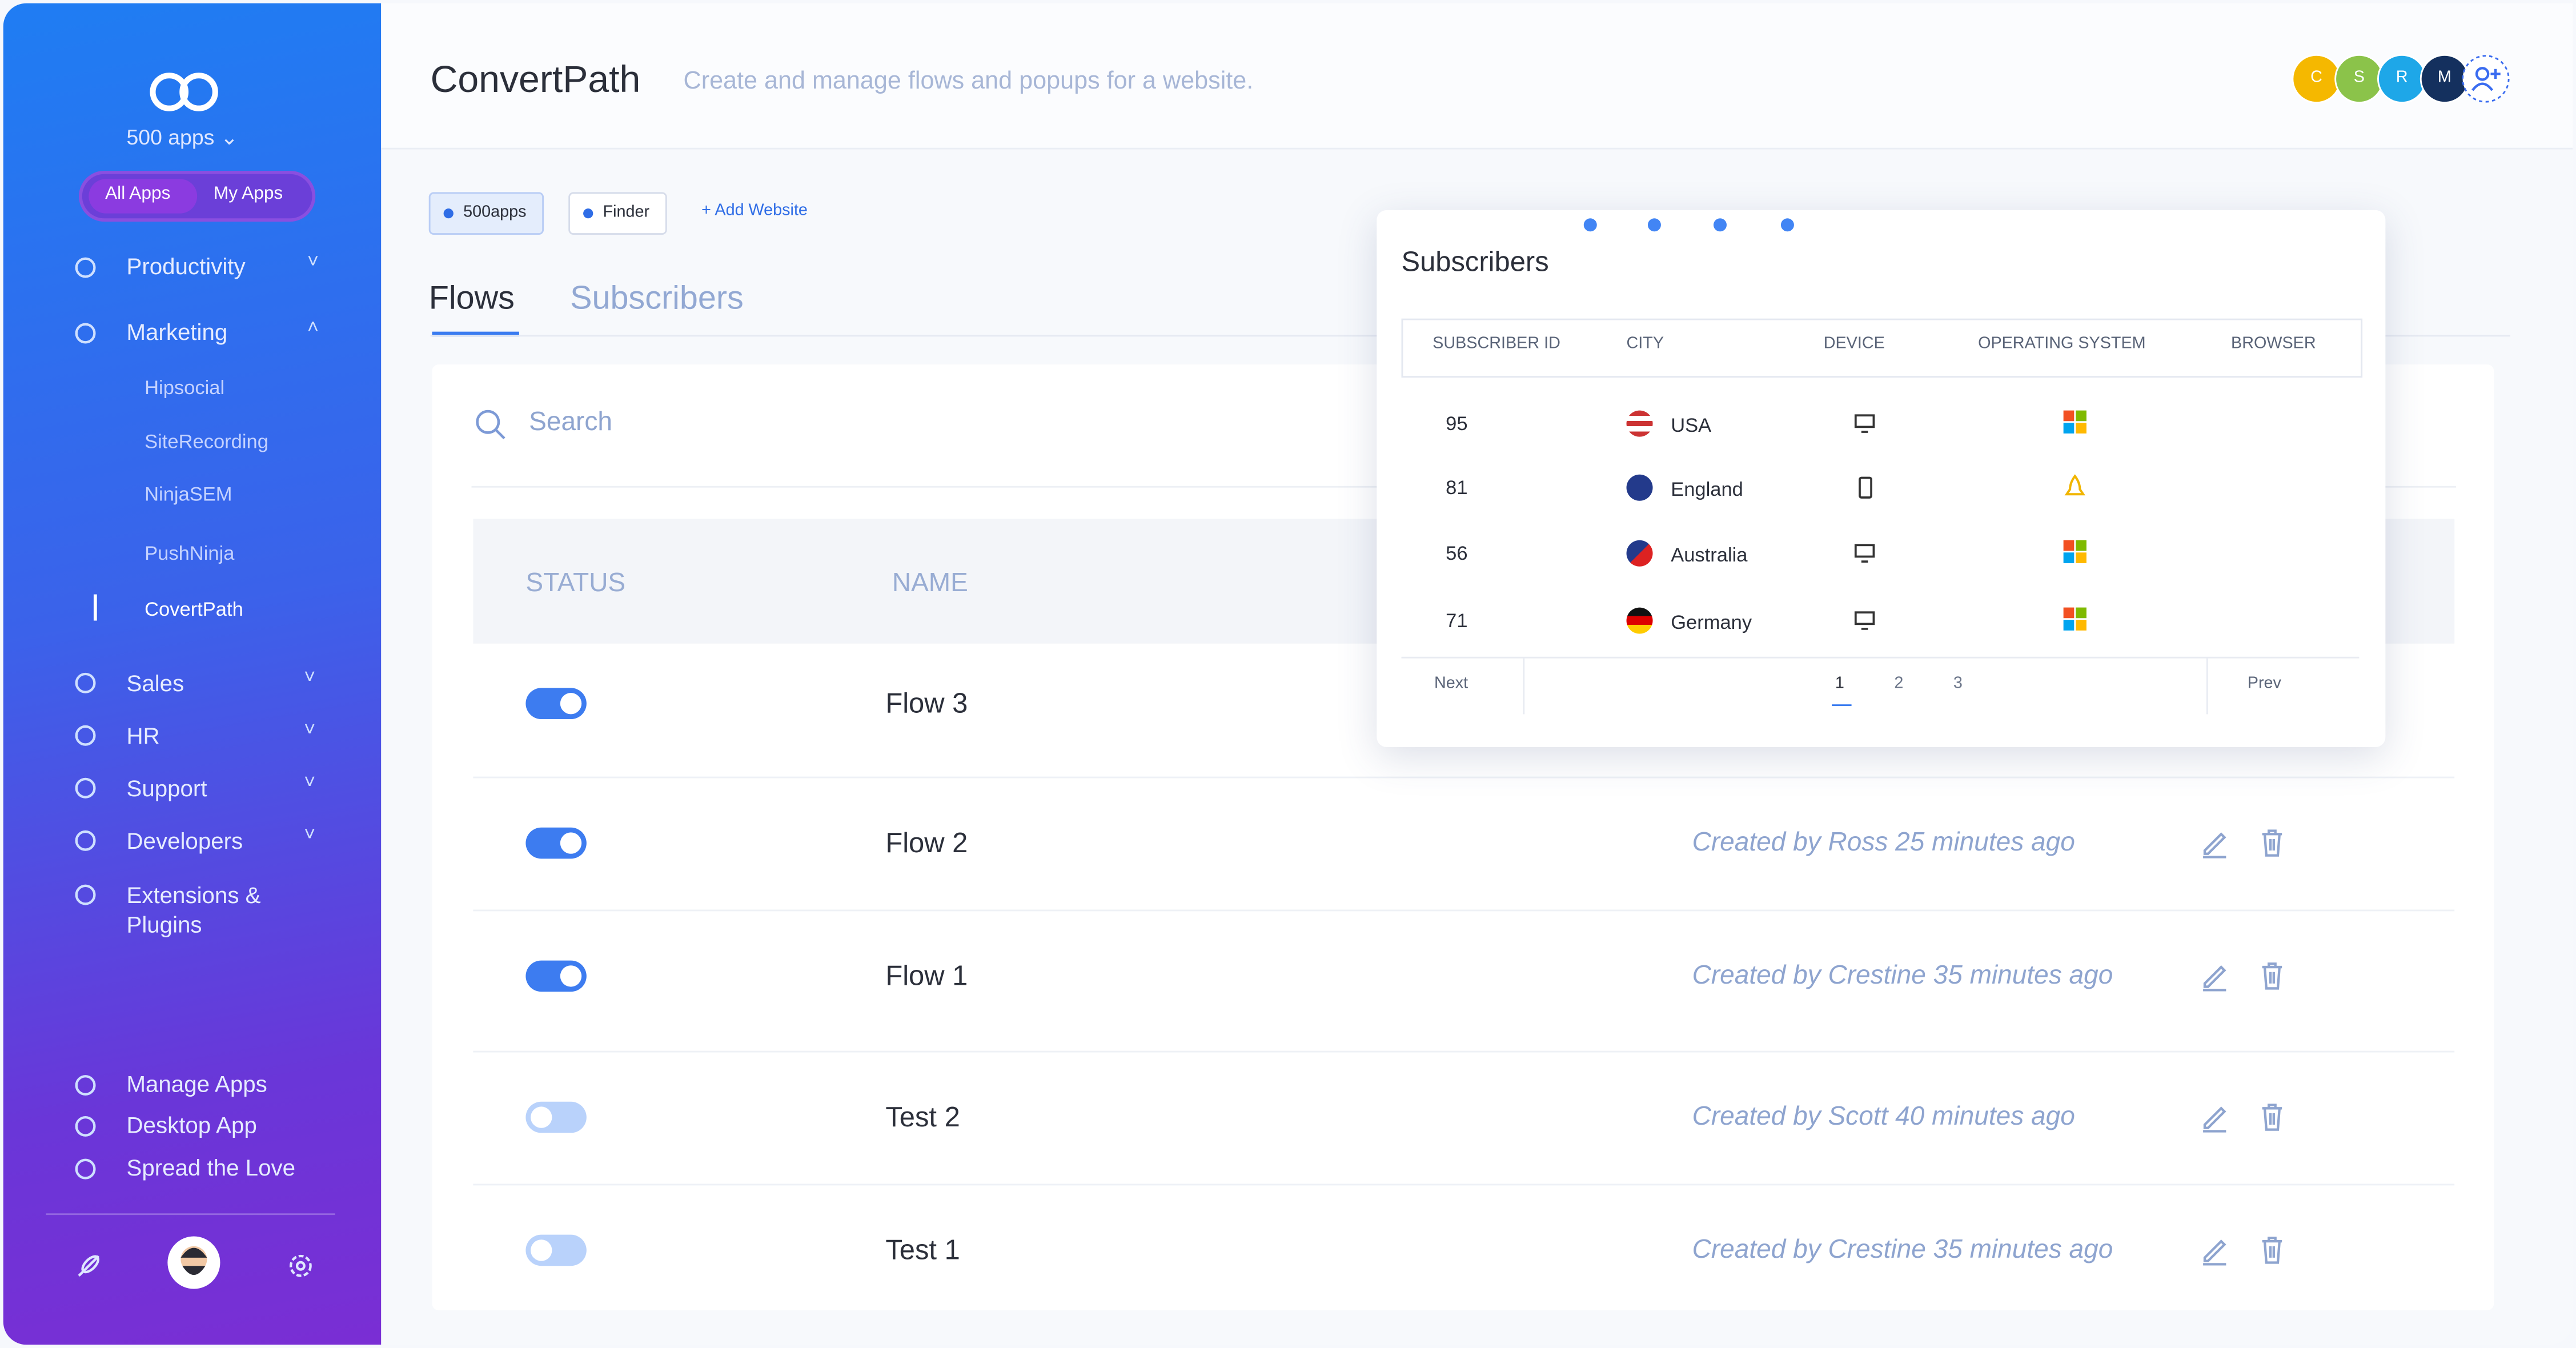  I want to click on created-info: Created by Ross 25 minutes ago, so click(1883, 843).